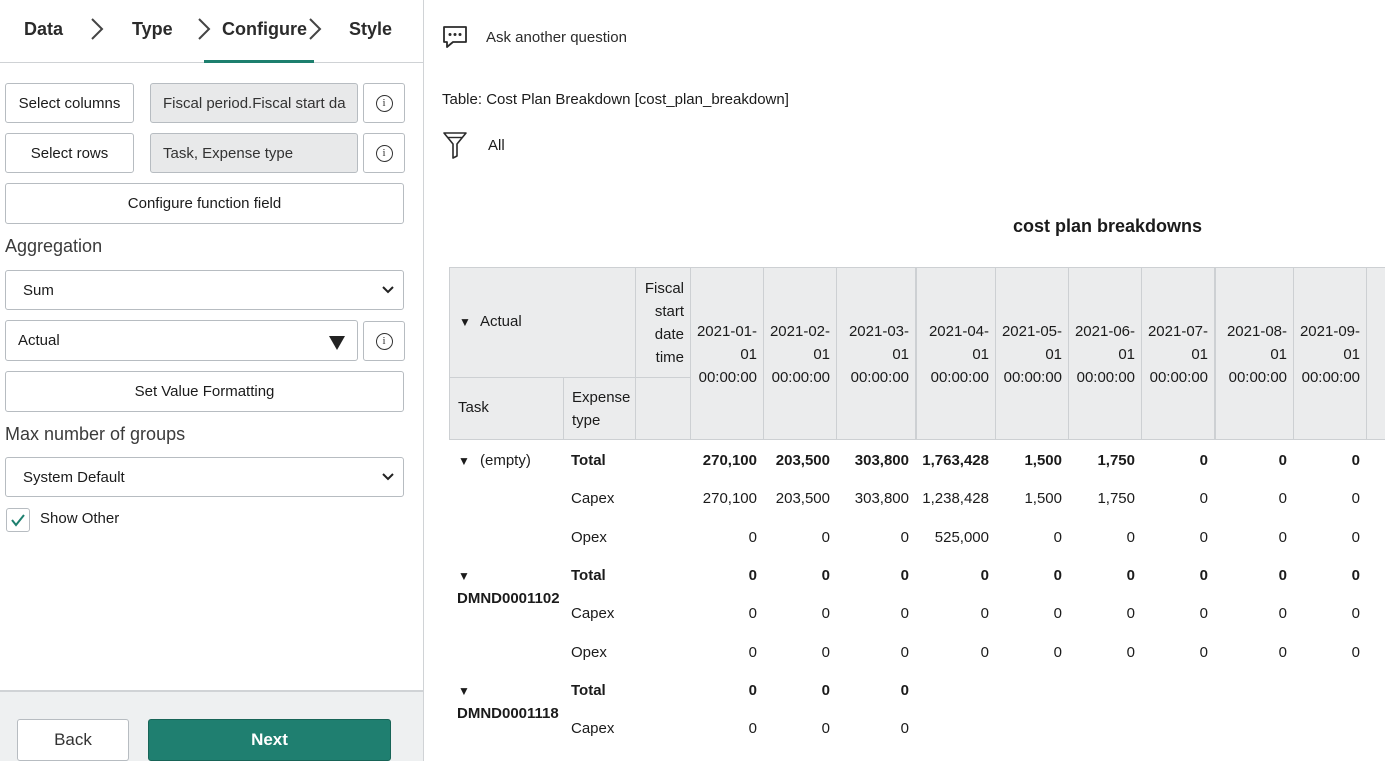 The image size is (1385, 761). What do you see at coordinates (1032, 353) in the screenshot?
I see `pivot-date-column-header: 2021-05-01 00:00:00` at bounding box center [1032, 353].